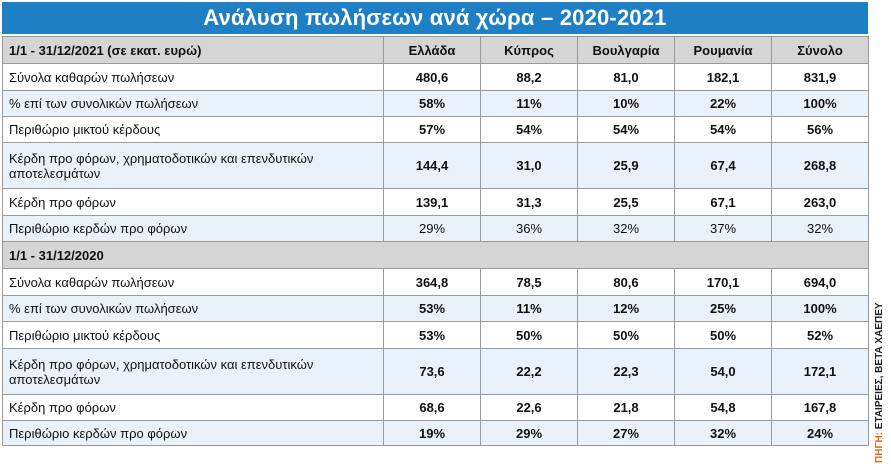 The width and height of the screenshot is (891, 470). What do you see at coordinates (626, 165) in the screenshot?
I see `table-cell: 25,9` at bounding box center [626, 165].